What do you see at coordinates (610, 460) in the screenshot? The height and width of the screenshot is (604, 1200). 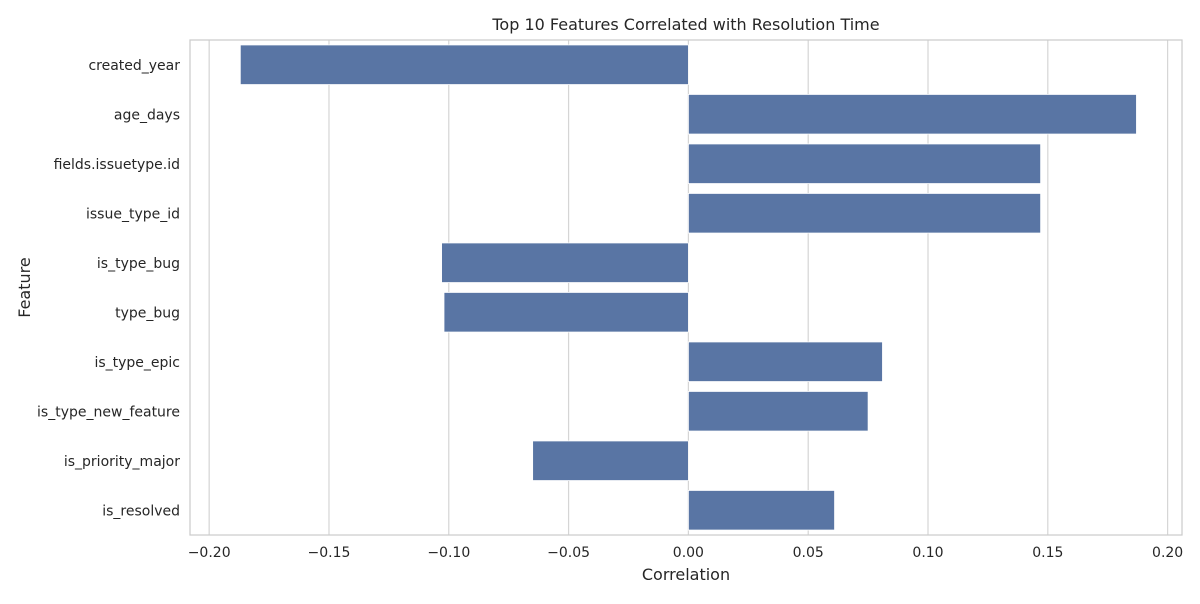 I see `bar-is-priority-major` at bounding box center [610, 460].